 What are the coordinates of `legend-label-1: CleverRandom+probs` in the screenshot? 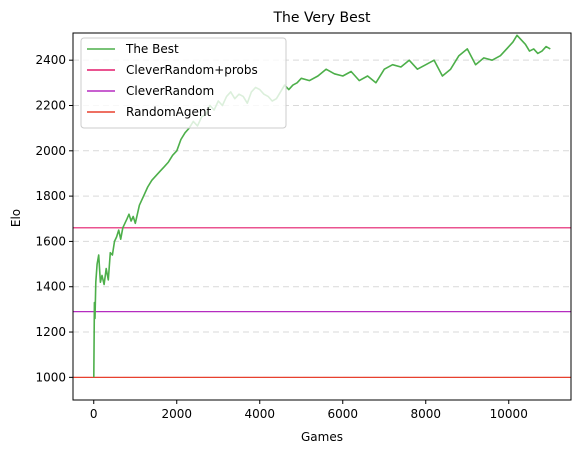 It's located at (192, 70).